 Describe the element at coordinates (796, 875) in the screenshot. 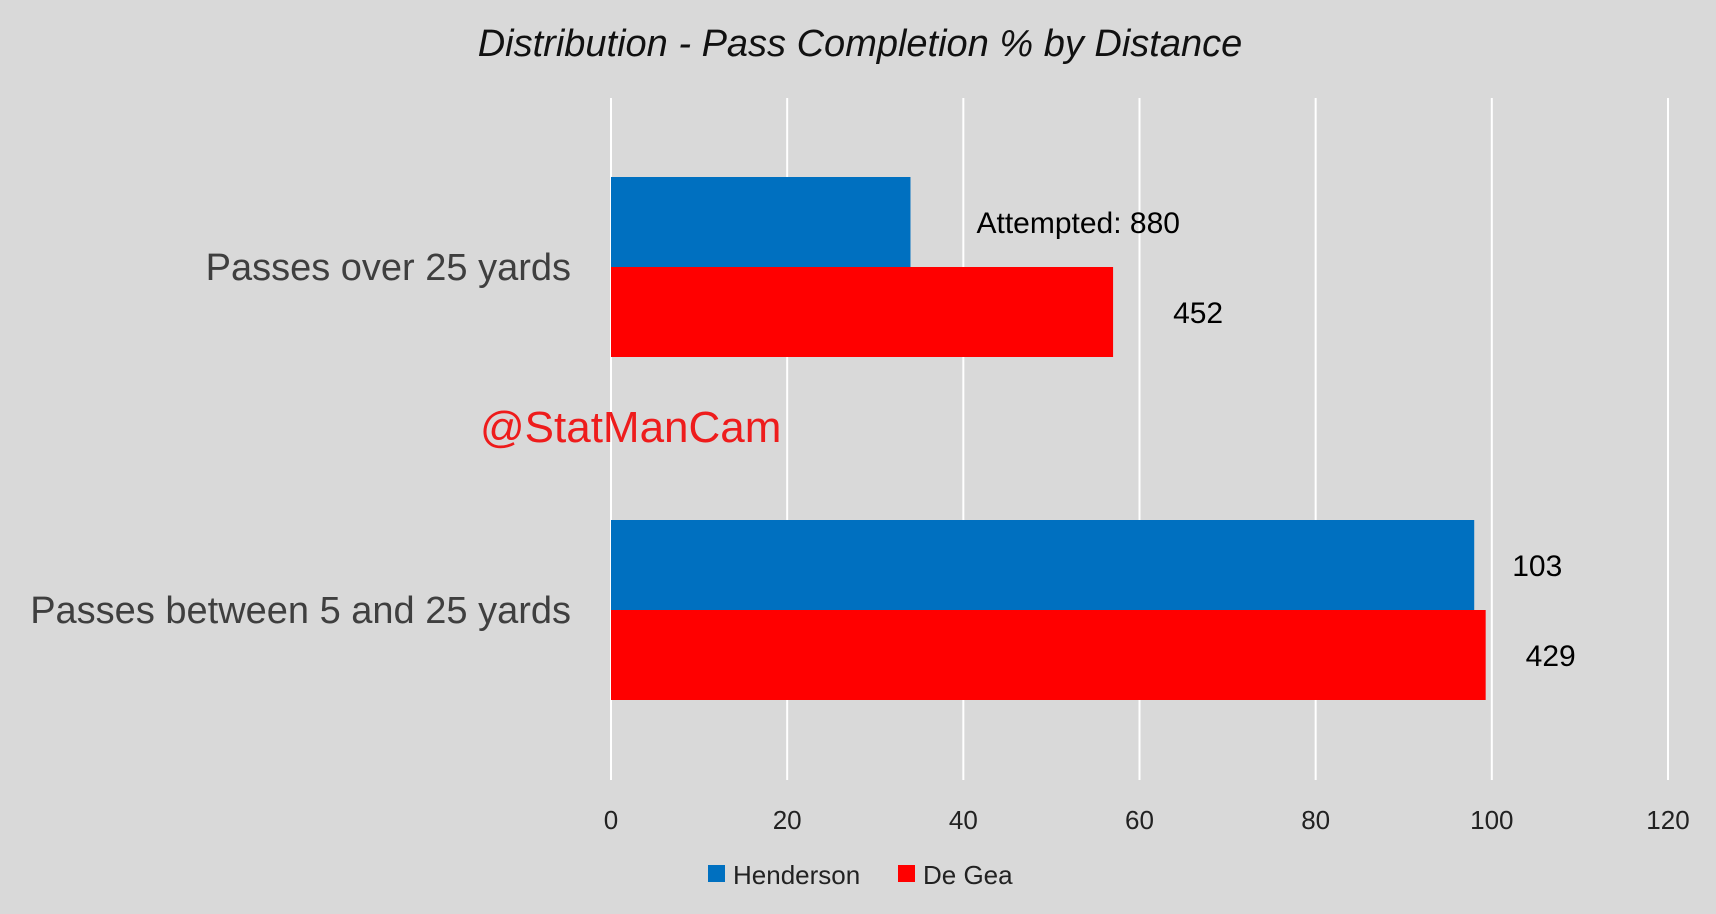

I see `legend-label: Henderson` at that location.